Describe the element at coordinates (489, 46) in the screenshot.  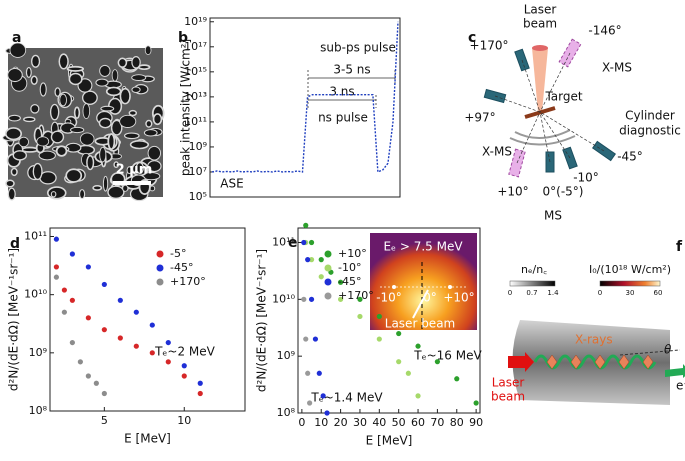
I see `diagram-label: +170°` at that location.